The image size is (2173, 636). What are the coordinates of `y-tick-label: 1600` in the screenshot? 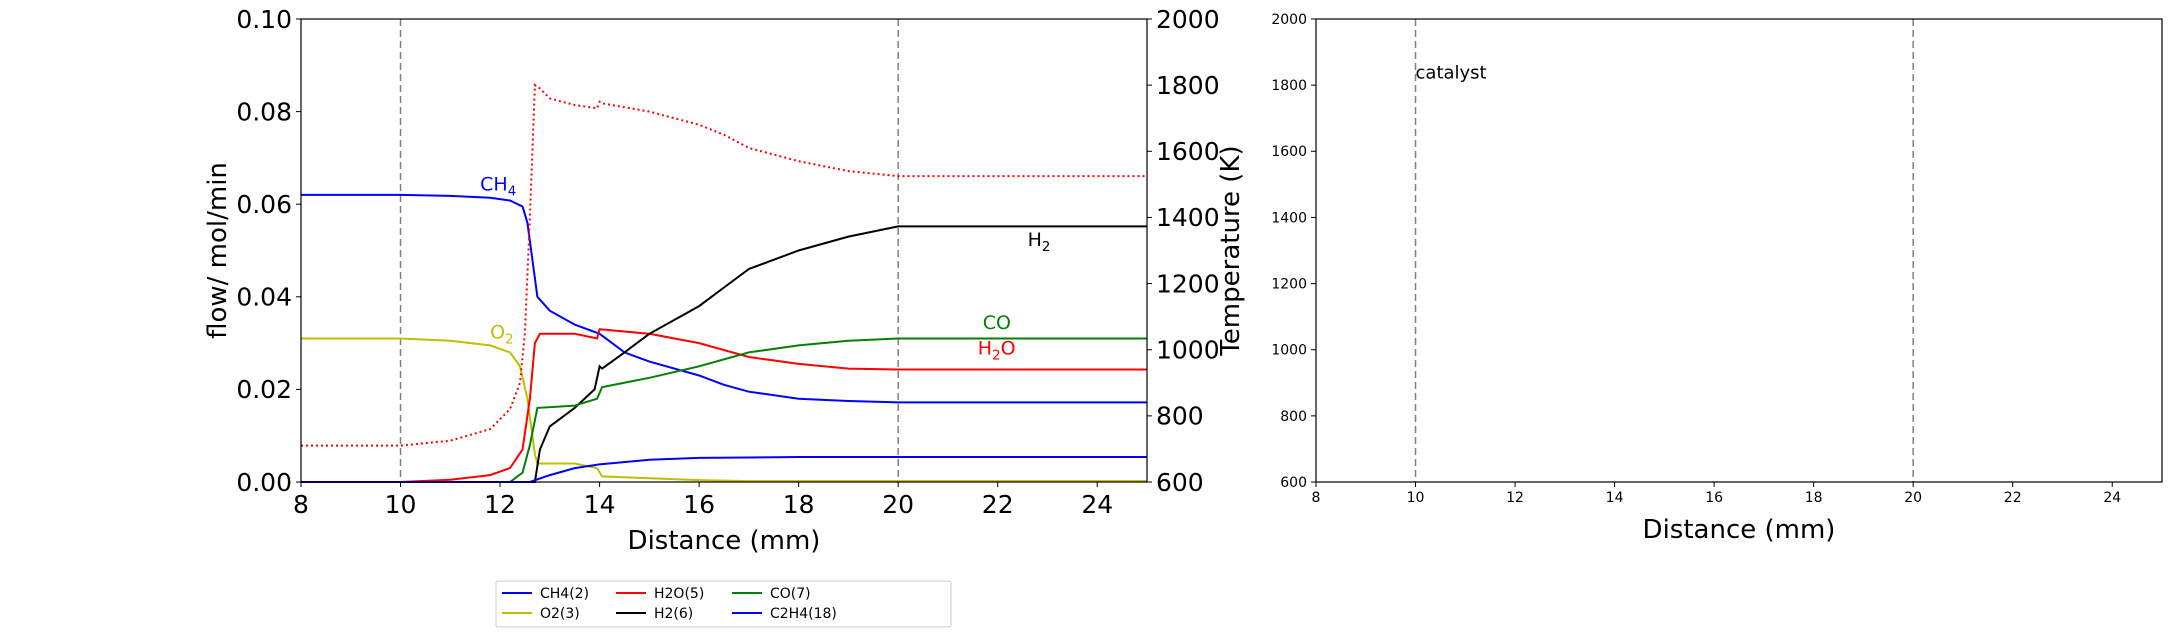 It's located at (1289, 152).